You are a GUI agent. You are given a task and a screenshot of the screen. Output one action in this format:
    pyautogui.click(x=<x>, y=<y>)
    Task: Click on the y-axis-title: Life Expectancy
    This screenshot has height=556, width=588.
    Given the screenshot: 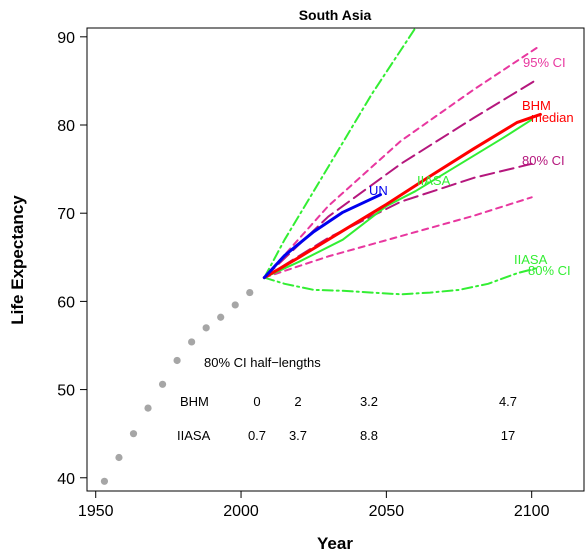 What is the action you would take?
    pyautogui.click(x=17, y=260)
    